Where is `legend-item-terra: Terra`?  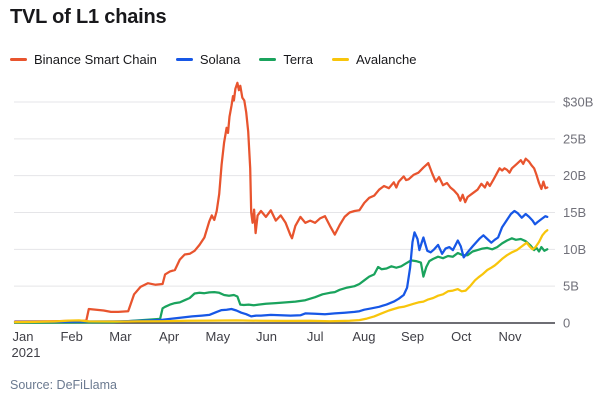
legend-item-terra: Terra is located at coordinates (286, 59).